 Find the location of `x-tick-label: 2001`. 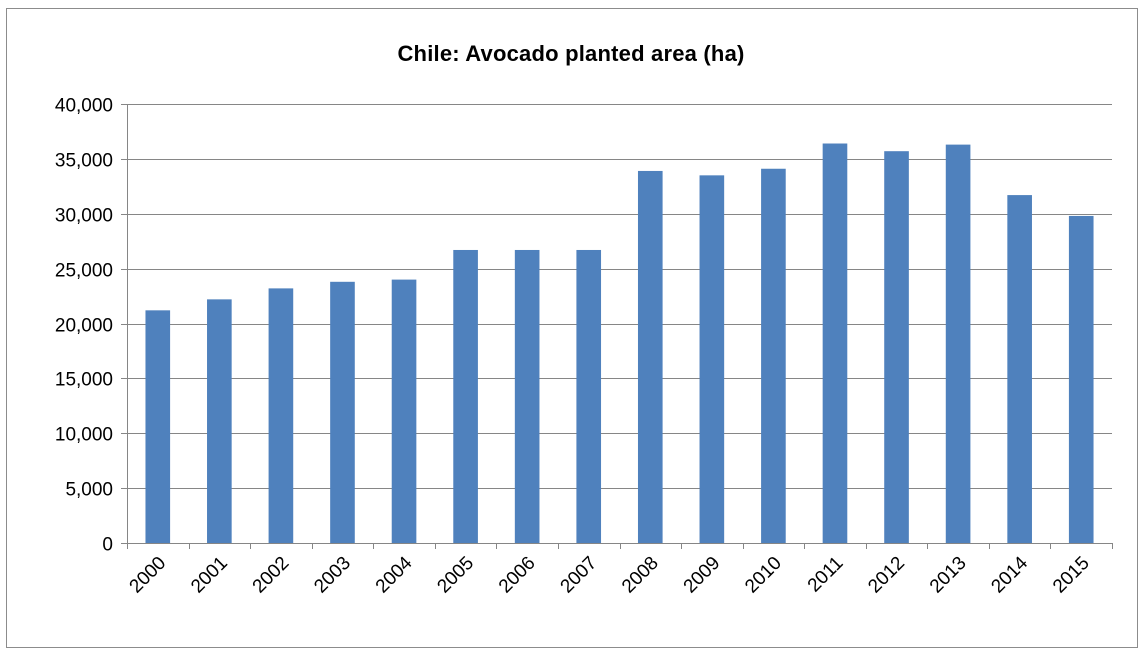

x-tick-label: 2001 is located at coordinates (209, 575).